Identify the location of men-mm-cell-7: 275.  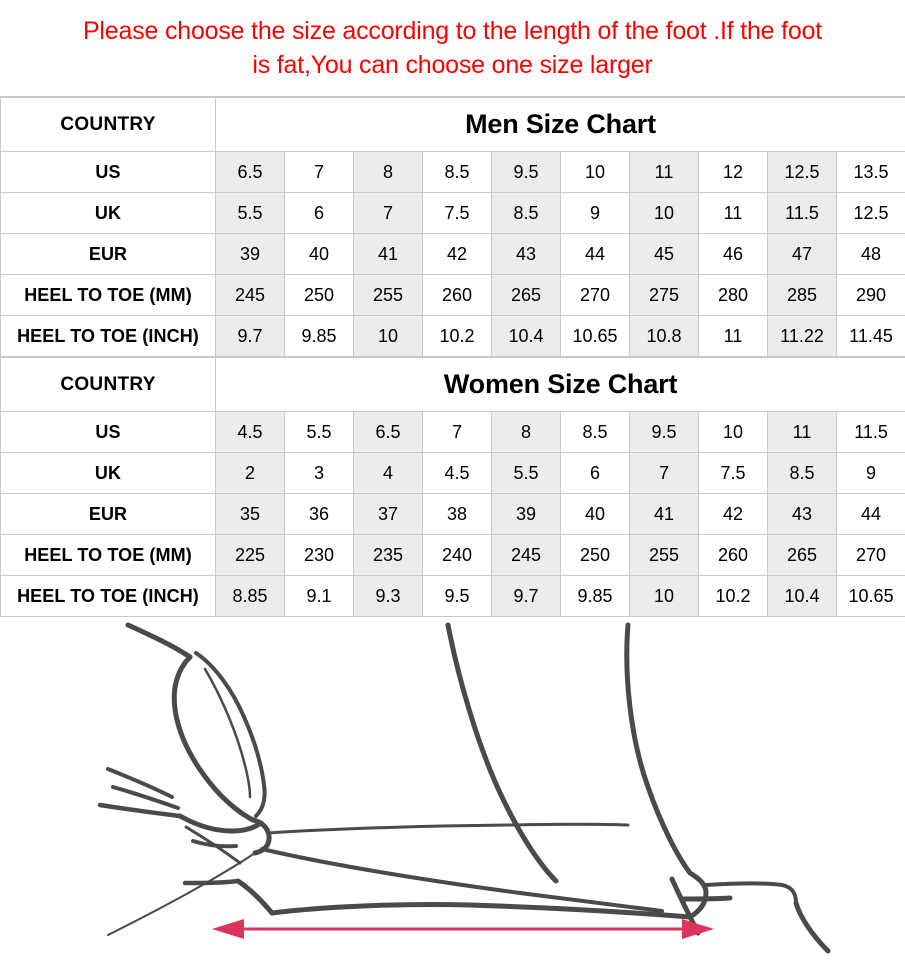
(664, 295).